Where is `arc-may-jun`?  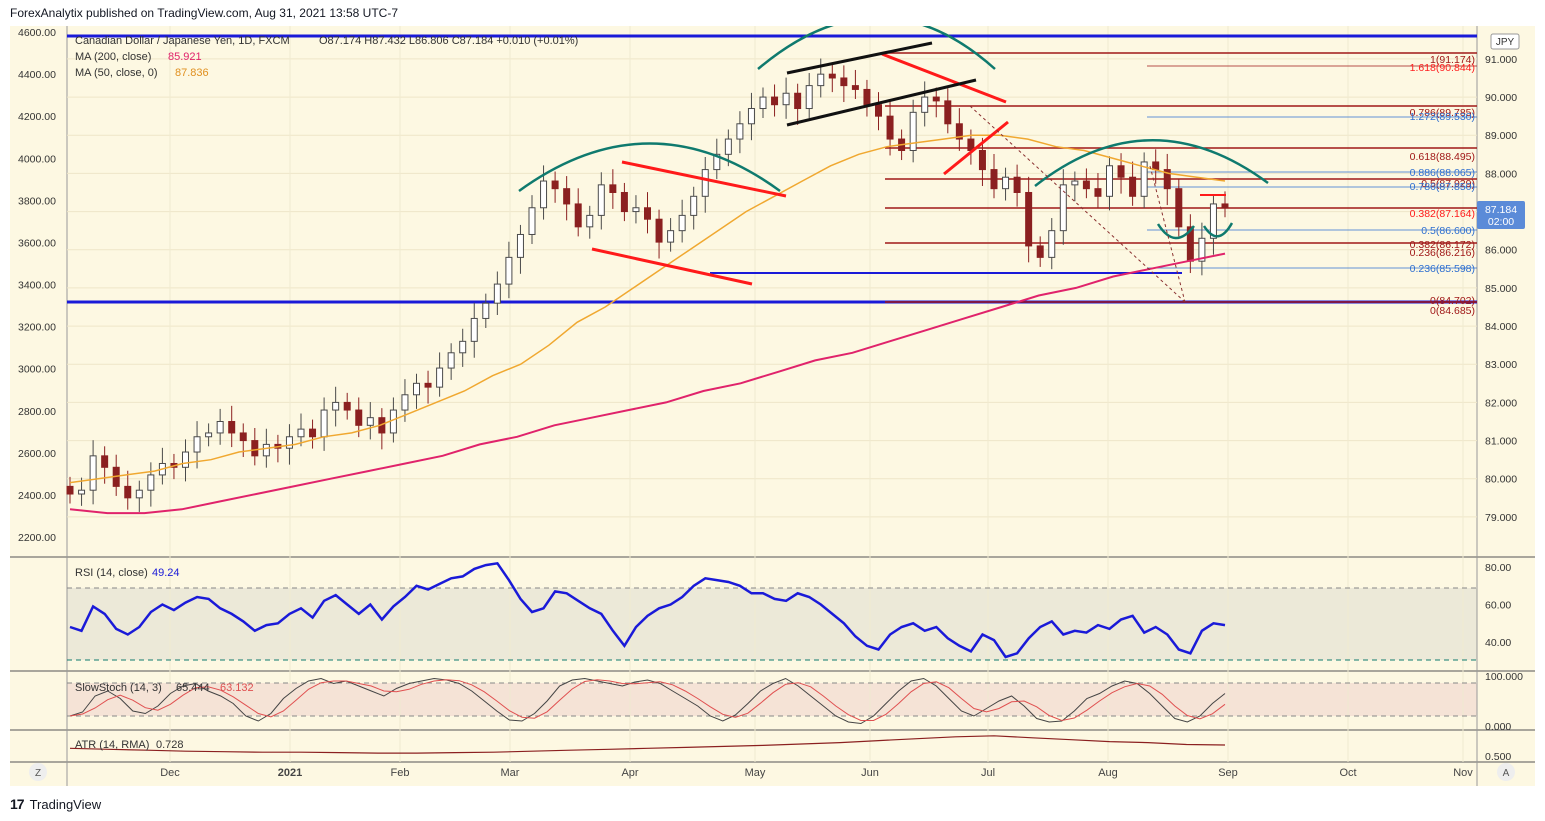
arc-may-jun is located at coordinates (876, 48).